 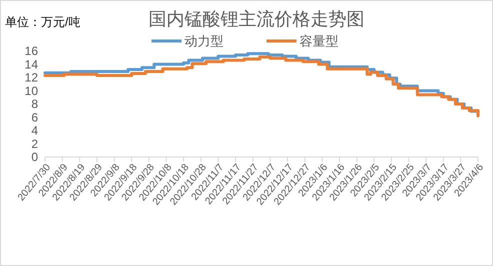 What do you see at coordinates (319, 41) in the screenshot?
I see `legend-label: 容量型` at bounding box center [319, 41].